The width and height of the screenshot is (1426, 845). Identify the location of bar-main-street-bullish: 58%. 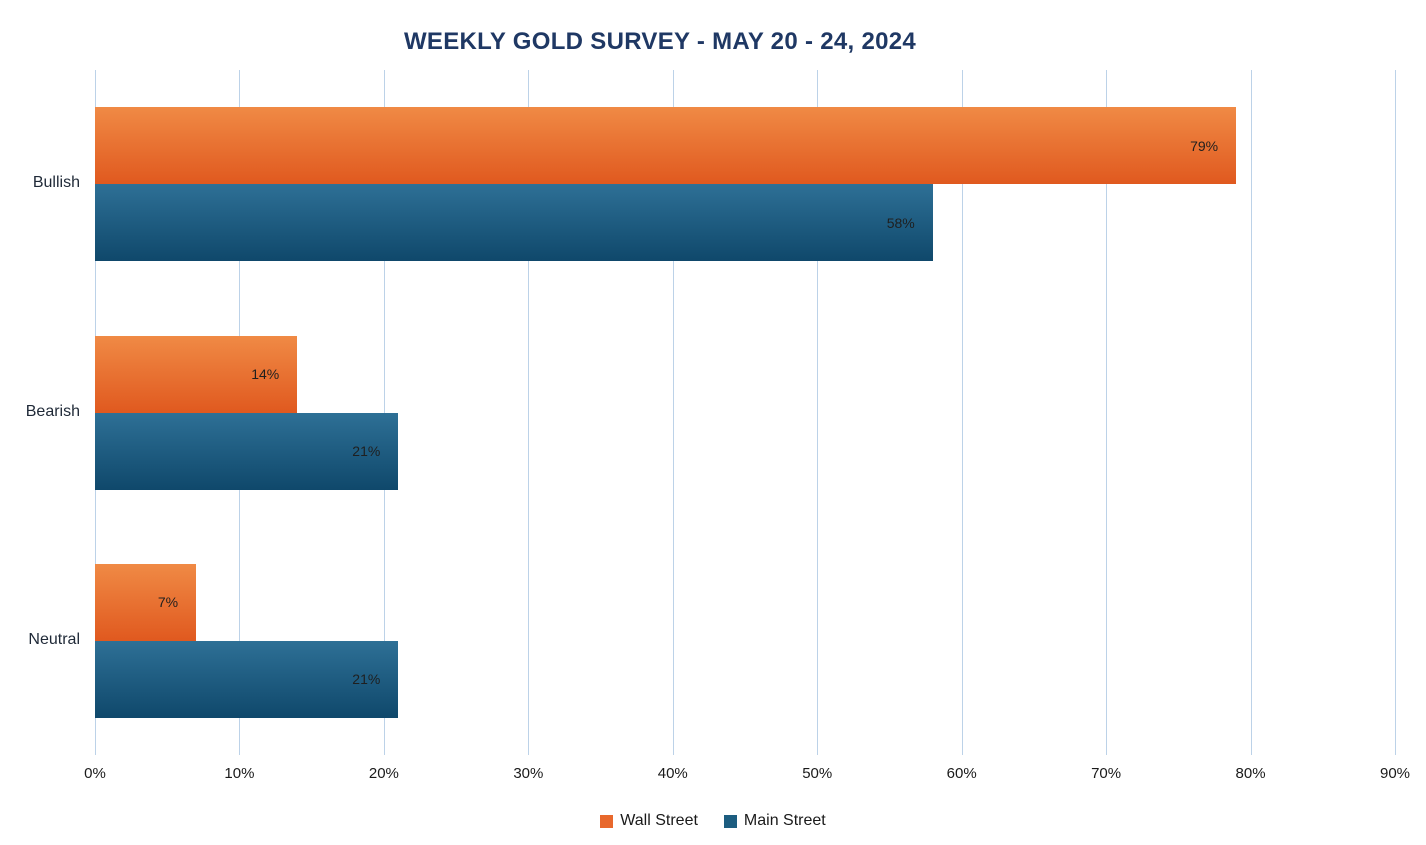
(514, 223).